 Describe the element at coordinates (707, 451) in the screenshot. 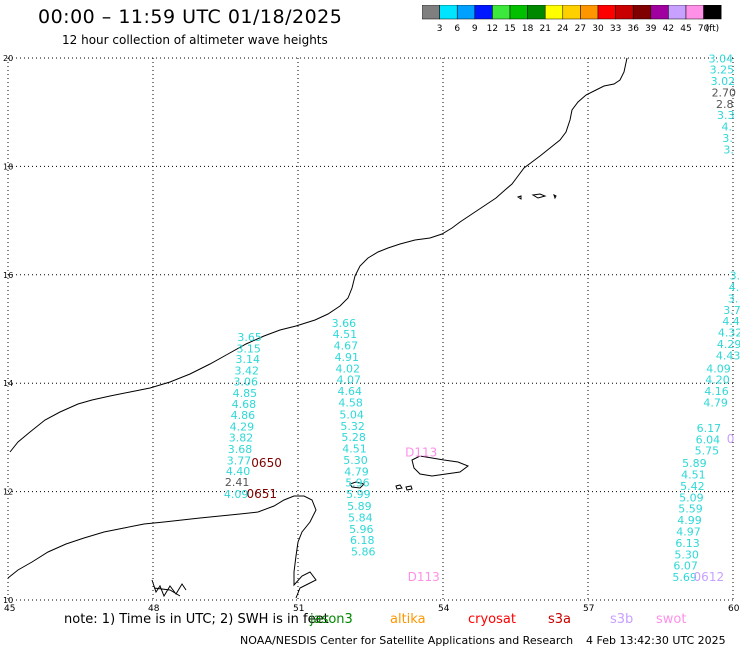

I see `swh-value: 5.75` at that location.